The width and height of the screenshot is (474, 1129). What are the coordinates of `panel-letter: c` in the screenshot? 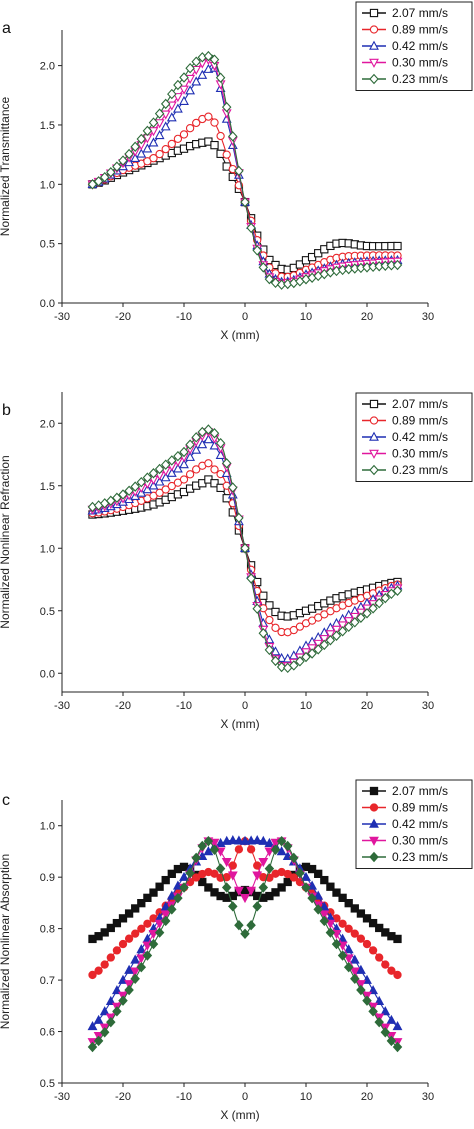 It's located at (6, 800).